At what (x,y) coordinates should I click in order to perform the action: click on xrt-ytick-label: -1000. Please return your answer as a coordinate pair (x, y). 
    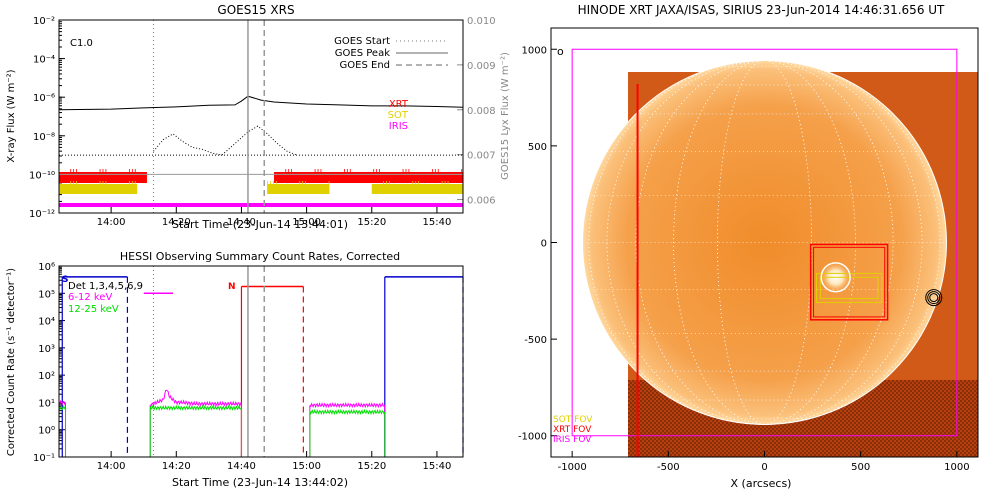
    Looking at the image, I should click on (532, 437).